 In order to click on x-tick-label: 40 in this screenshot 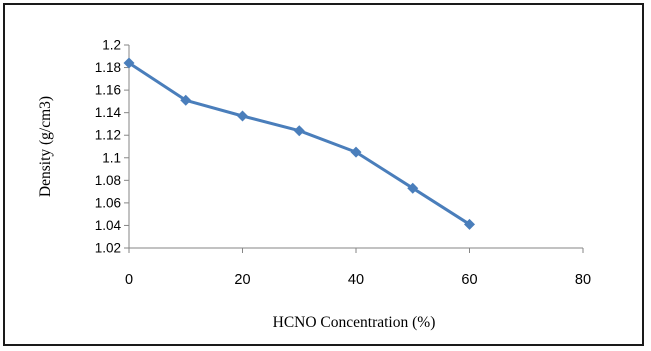, I will do `click(356, 280)`.